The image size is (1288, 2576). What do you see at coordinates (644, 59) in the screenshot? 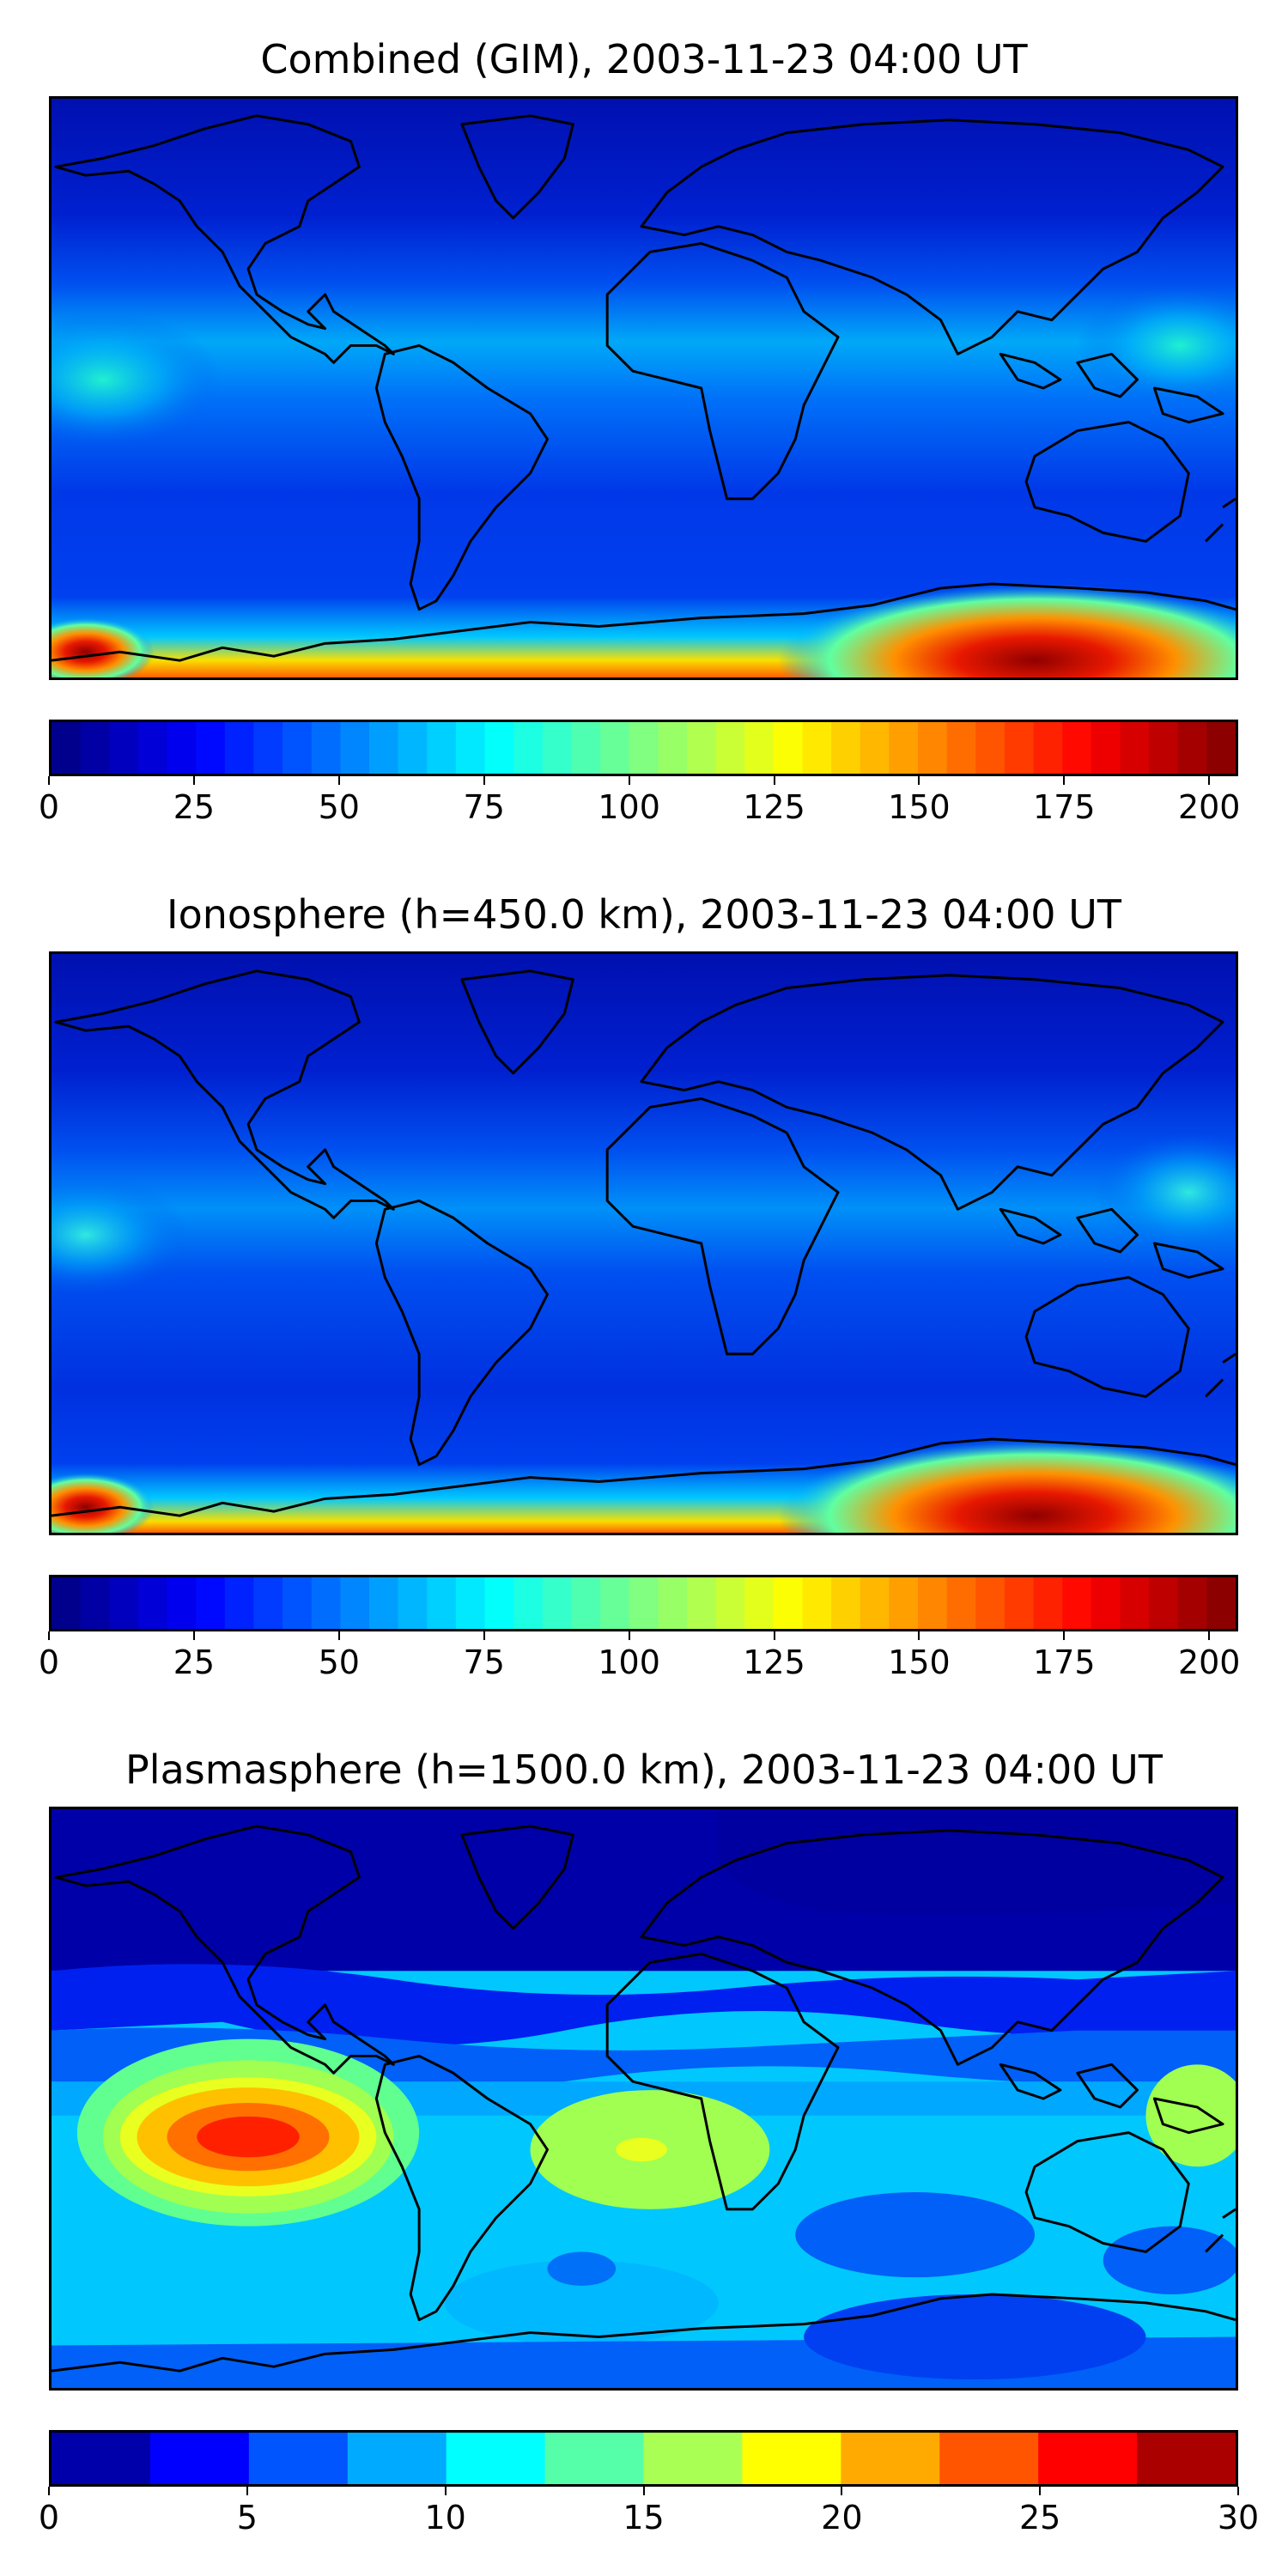
I see `map-title-combined: Combined (GIM), 2003-11-23 04:00 UT` at bounding box center [644, 59].